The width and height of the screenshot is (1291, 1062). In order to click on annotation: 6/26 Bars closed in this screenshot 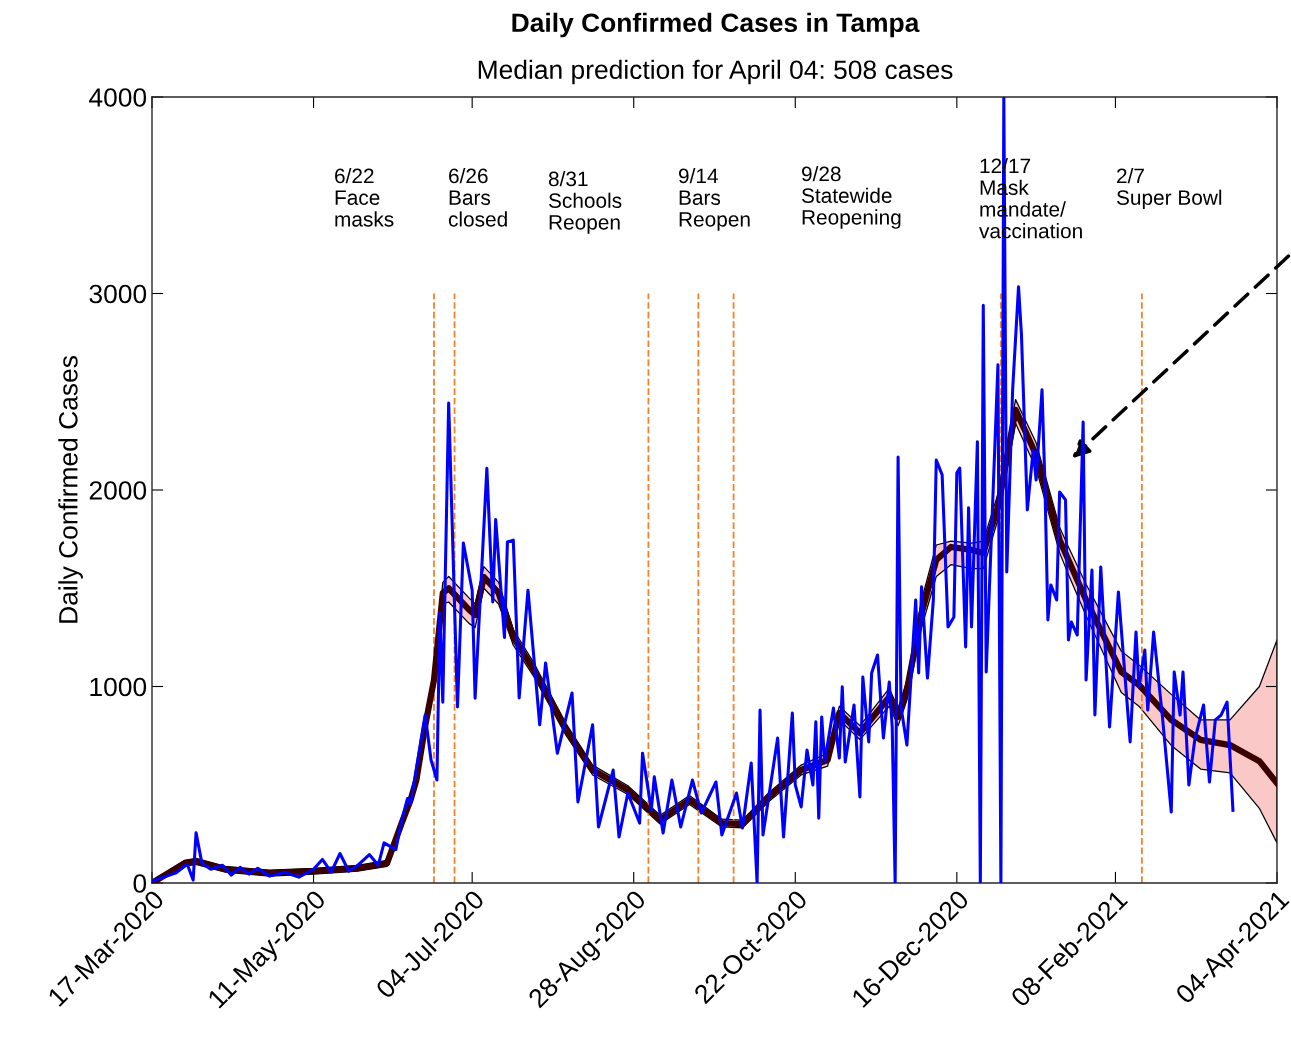, I will do `click(477, 197)`.